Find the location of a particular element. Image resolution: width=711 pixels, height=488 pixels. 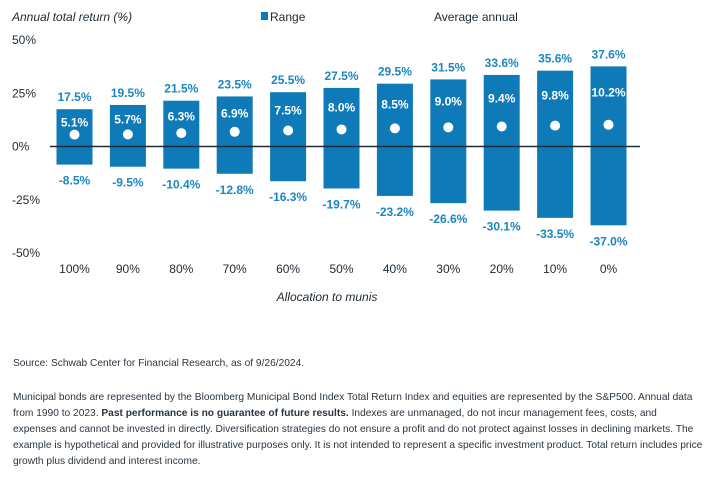

max-label: 23.5% is located at coordinates (235, 84).